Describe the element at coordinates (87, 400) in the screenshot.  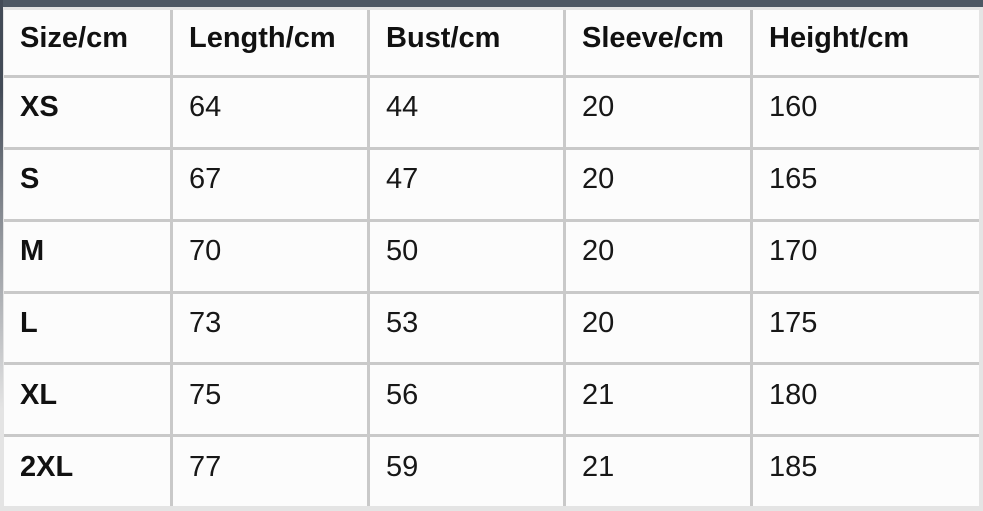
I see `cell-size-label: XL` at that location.